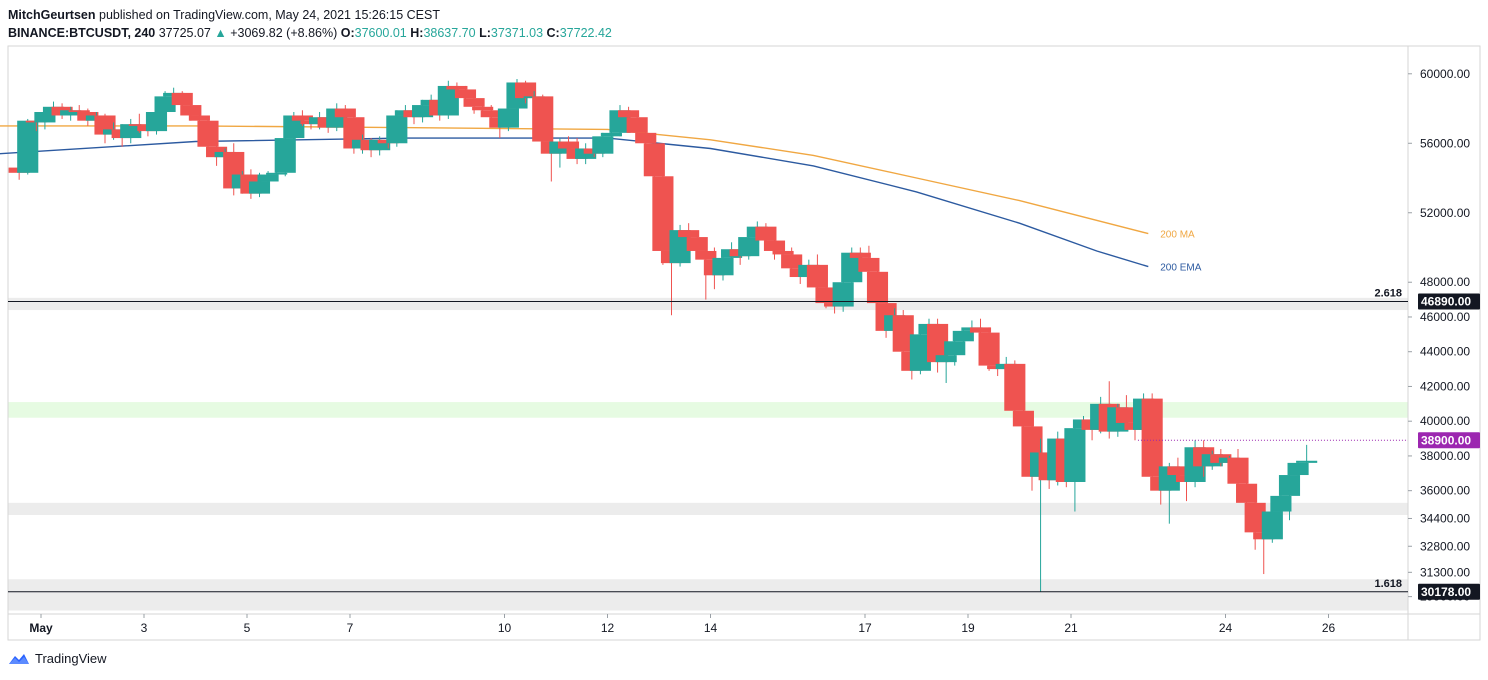 This screenshot has height=680, width=1488. Describe the element at coordinates (1446, 592) in the screenshot. I see `fib-price-tag: 30178.00` at that location.